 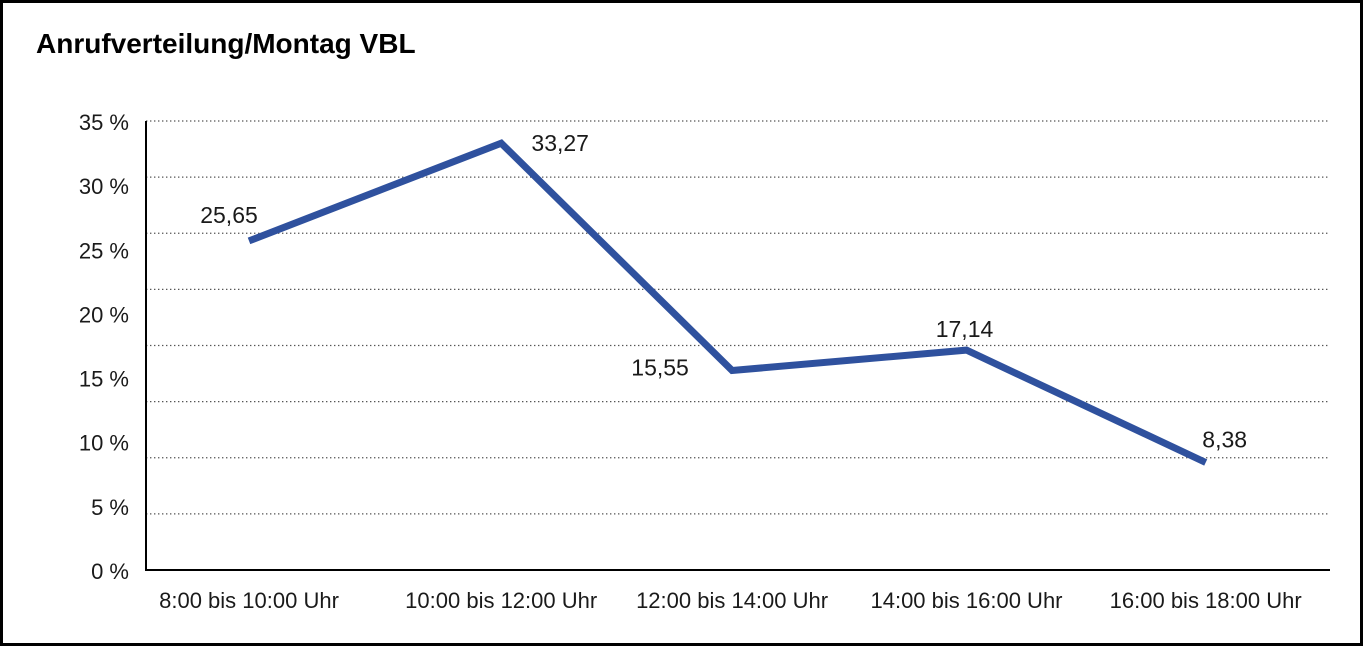 I want to click on y-tick-label: 25 %, so click(x=104, y=250).